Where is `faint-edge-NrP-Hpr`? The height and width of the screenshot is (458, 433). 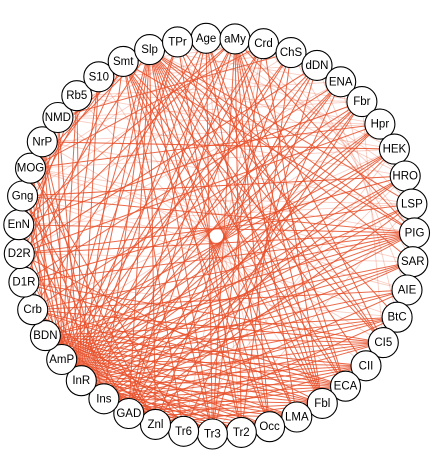 faint-edge-NrP-Hpr is located at coordinates (211, 133).